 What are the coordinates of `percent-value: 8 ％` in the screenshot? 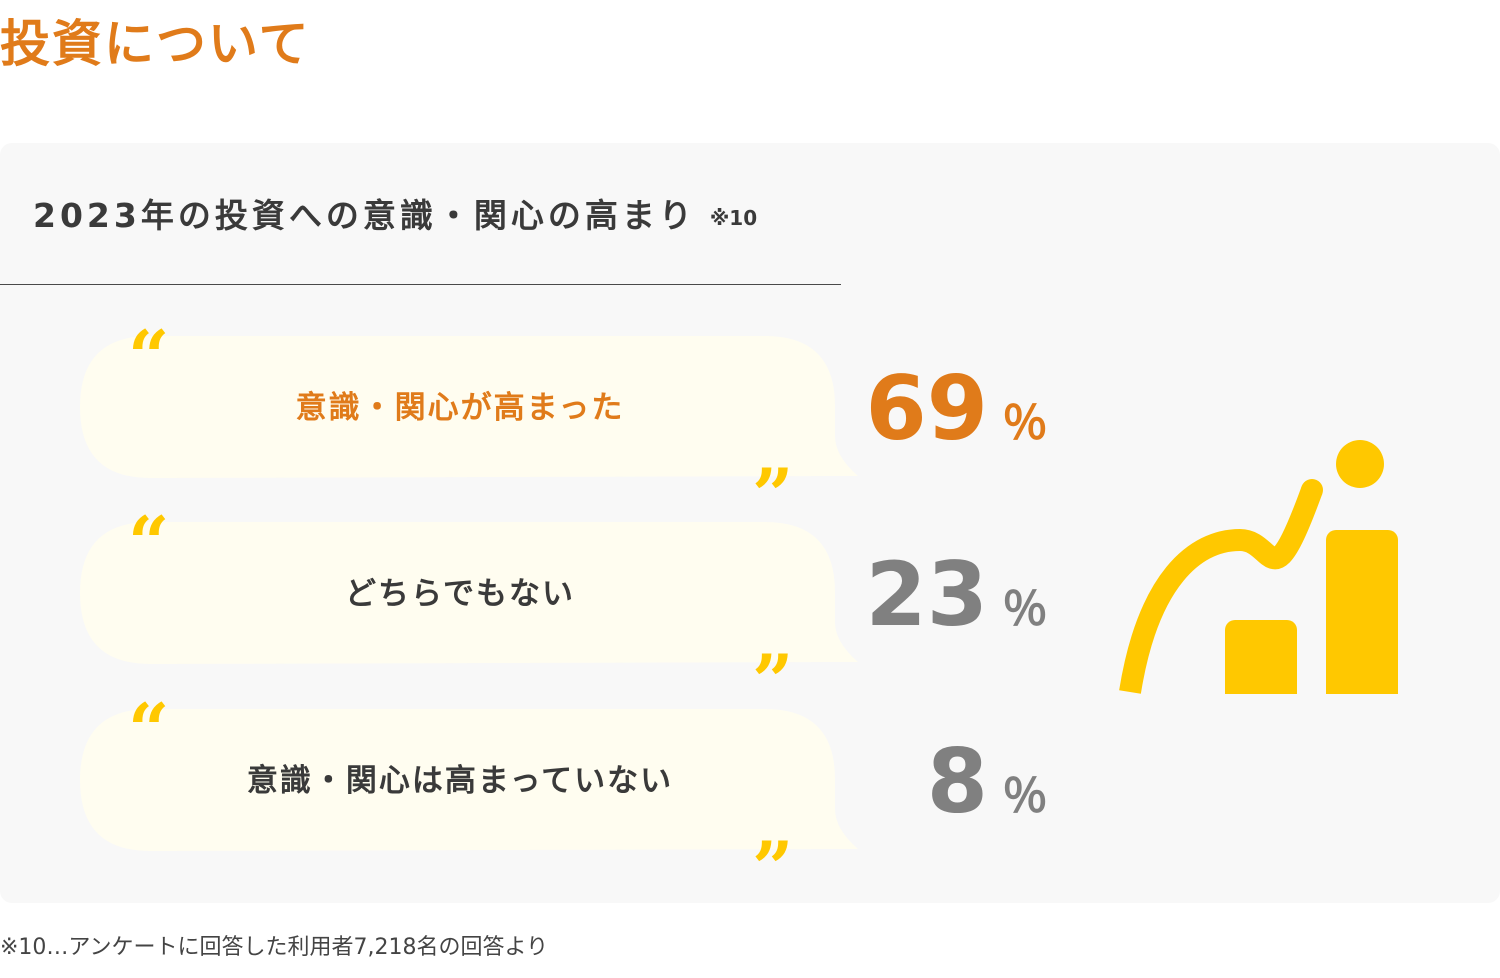 It's located at (987, 794).